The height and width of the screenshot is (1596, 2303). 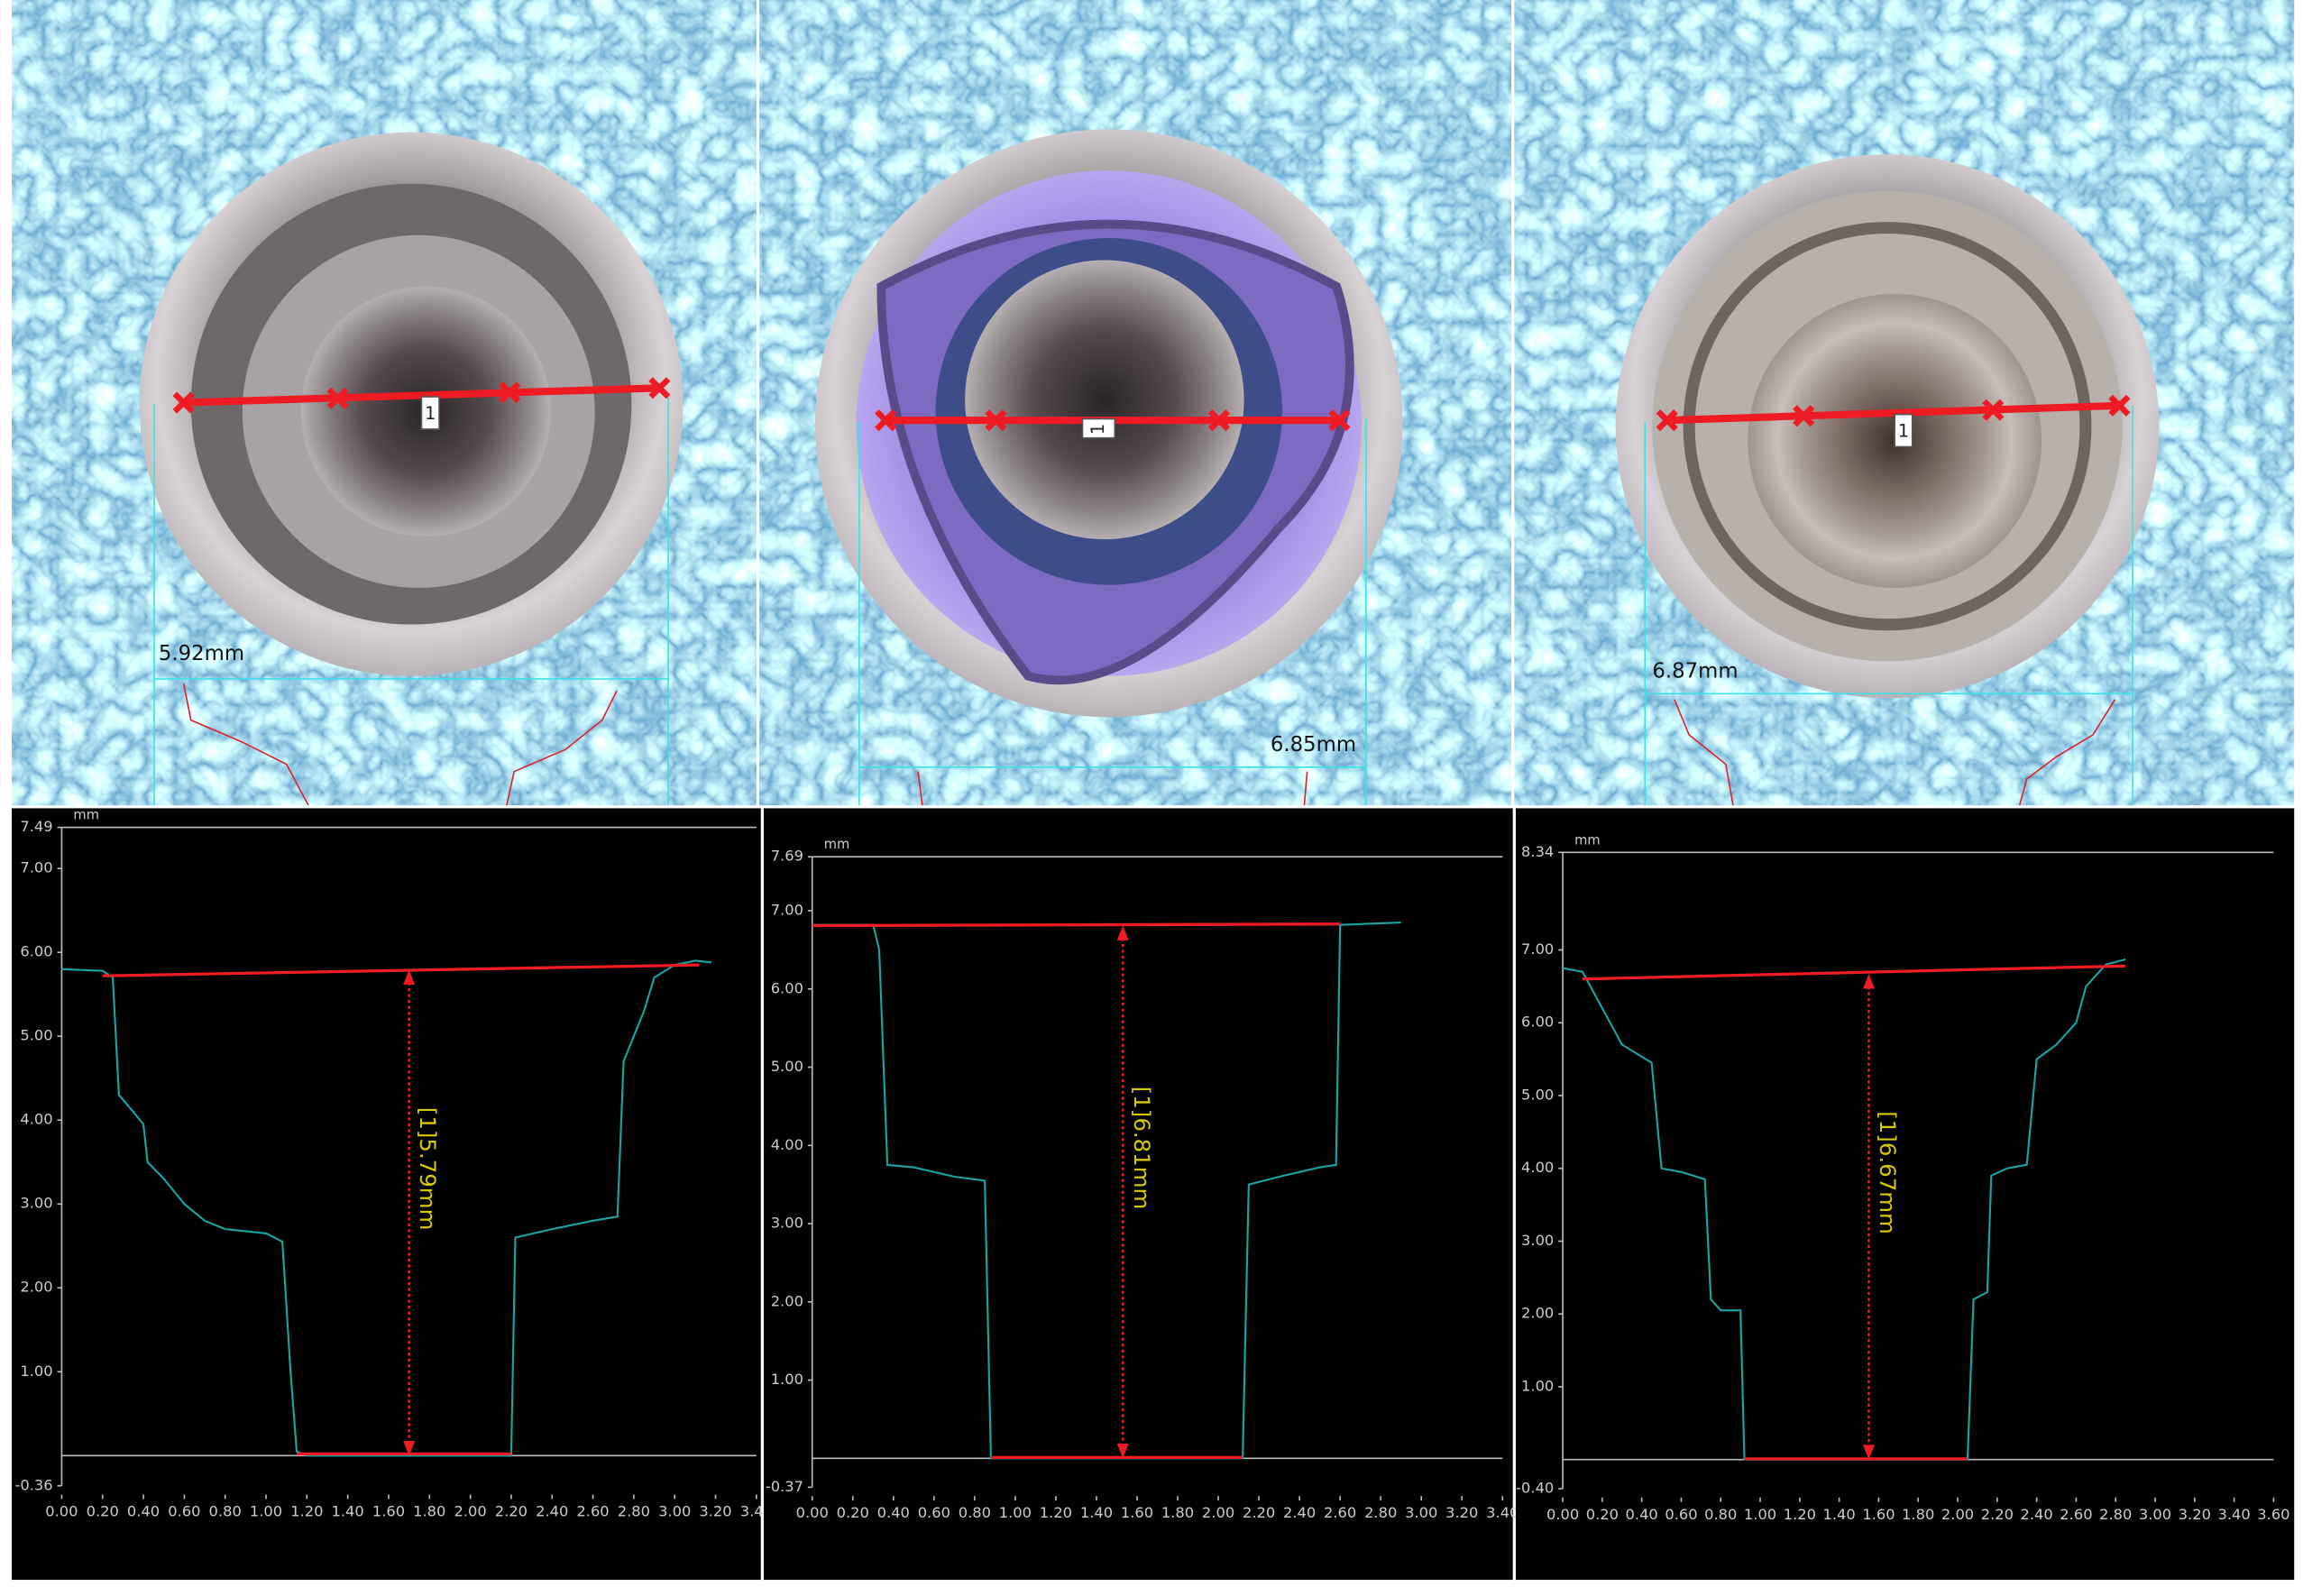 I want to click on y-tick-label: -0.36, so click(x=34, y=1484).